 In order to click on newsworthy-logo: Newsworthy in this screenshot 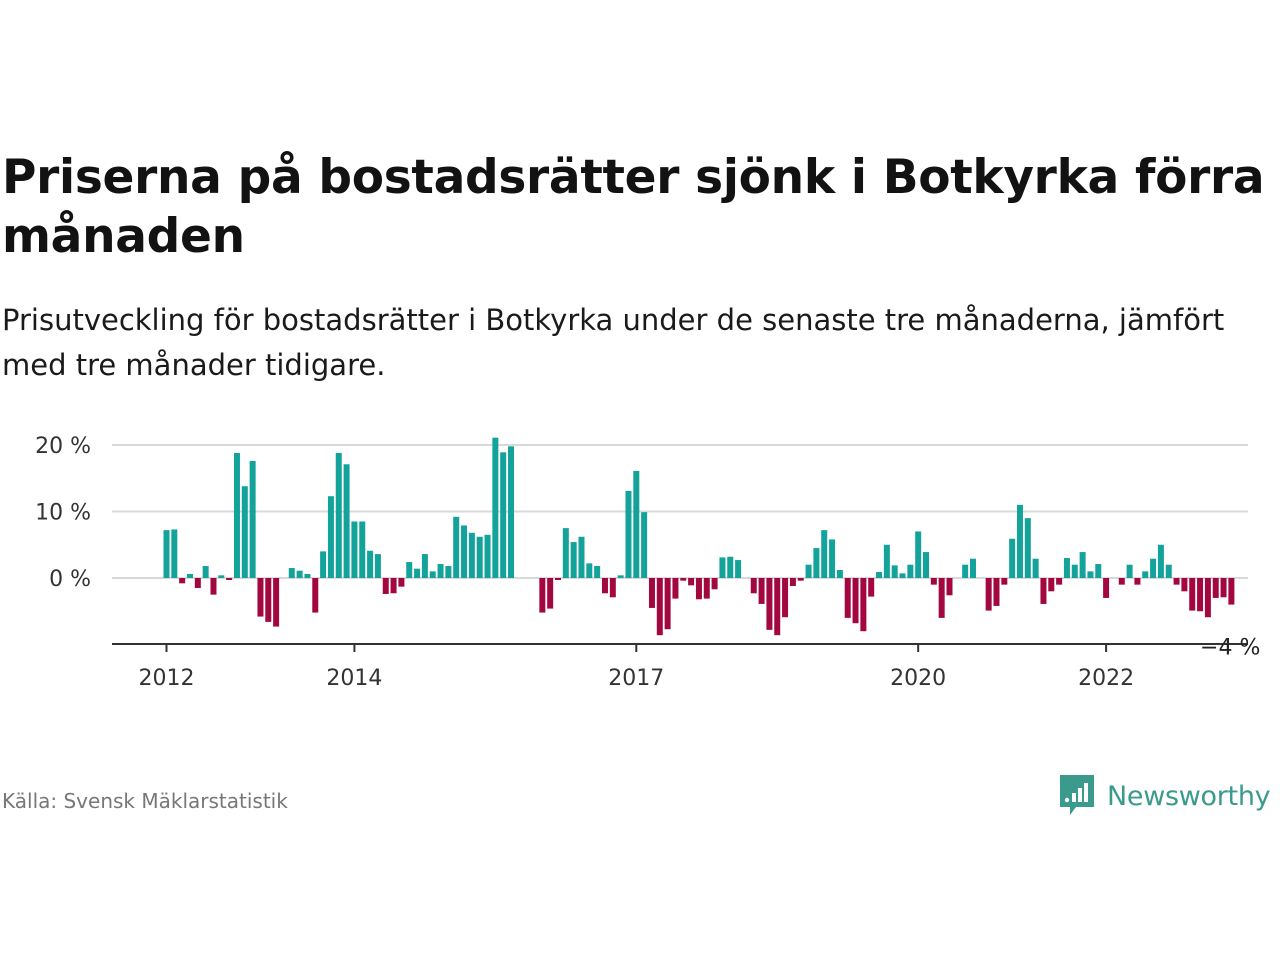, I will do `click(1164, 796)`.